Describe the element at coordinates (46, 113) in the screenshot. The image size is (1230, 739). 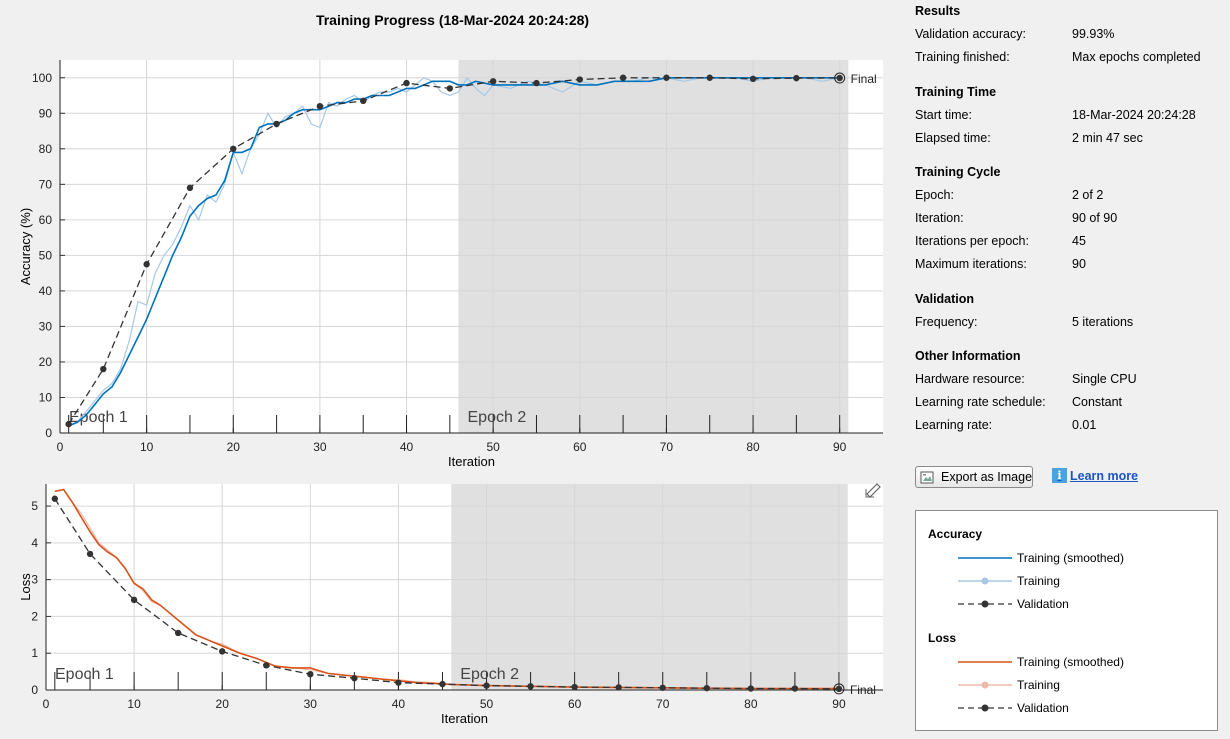
I see `acc-ytick-label: 90` at that location.